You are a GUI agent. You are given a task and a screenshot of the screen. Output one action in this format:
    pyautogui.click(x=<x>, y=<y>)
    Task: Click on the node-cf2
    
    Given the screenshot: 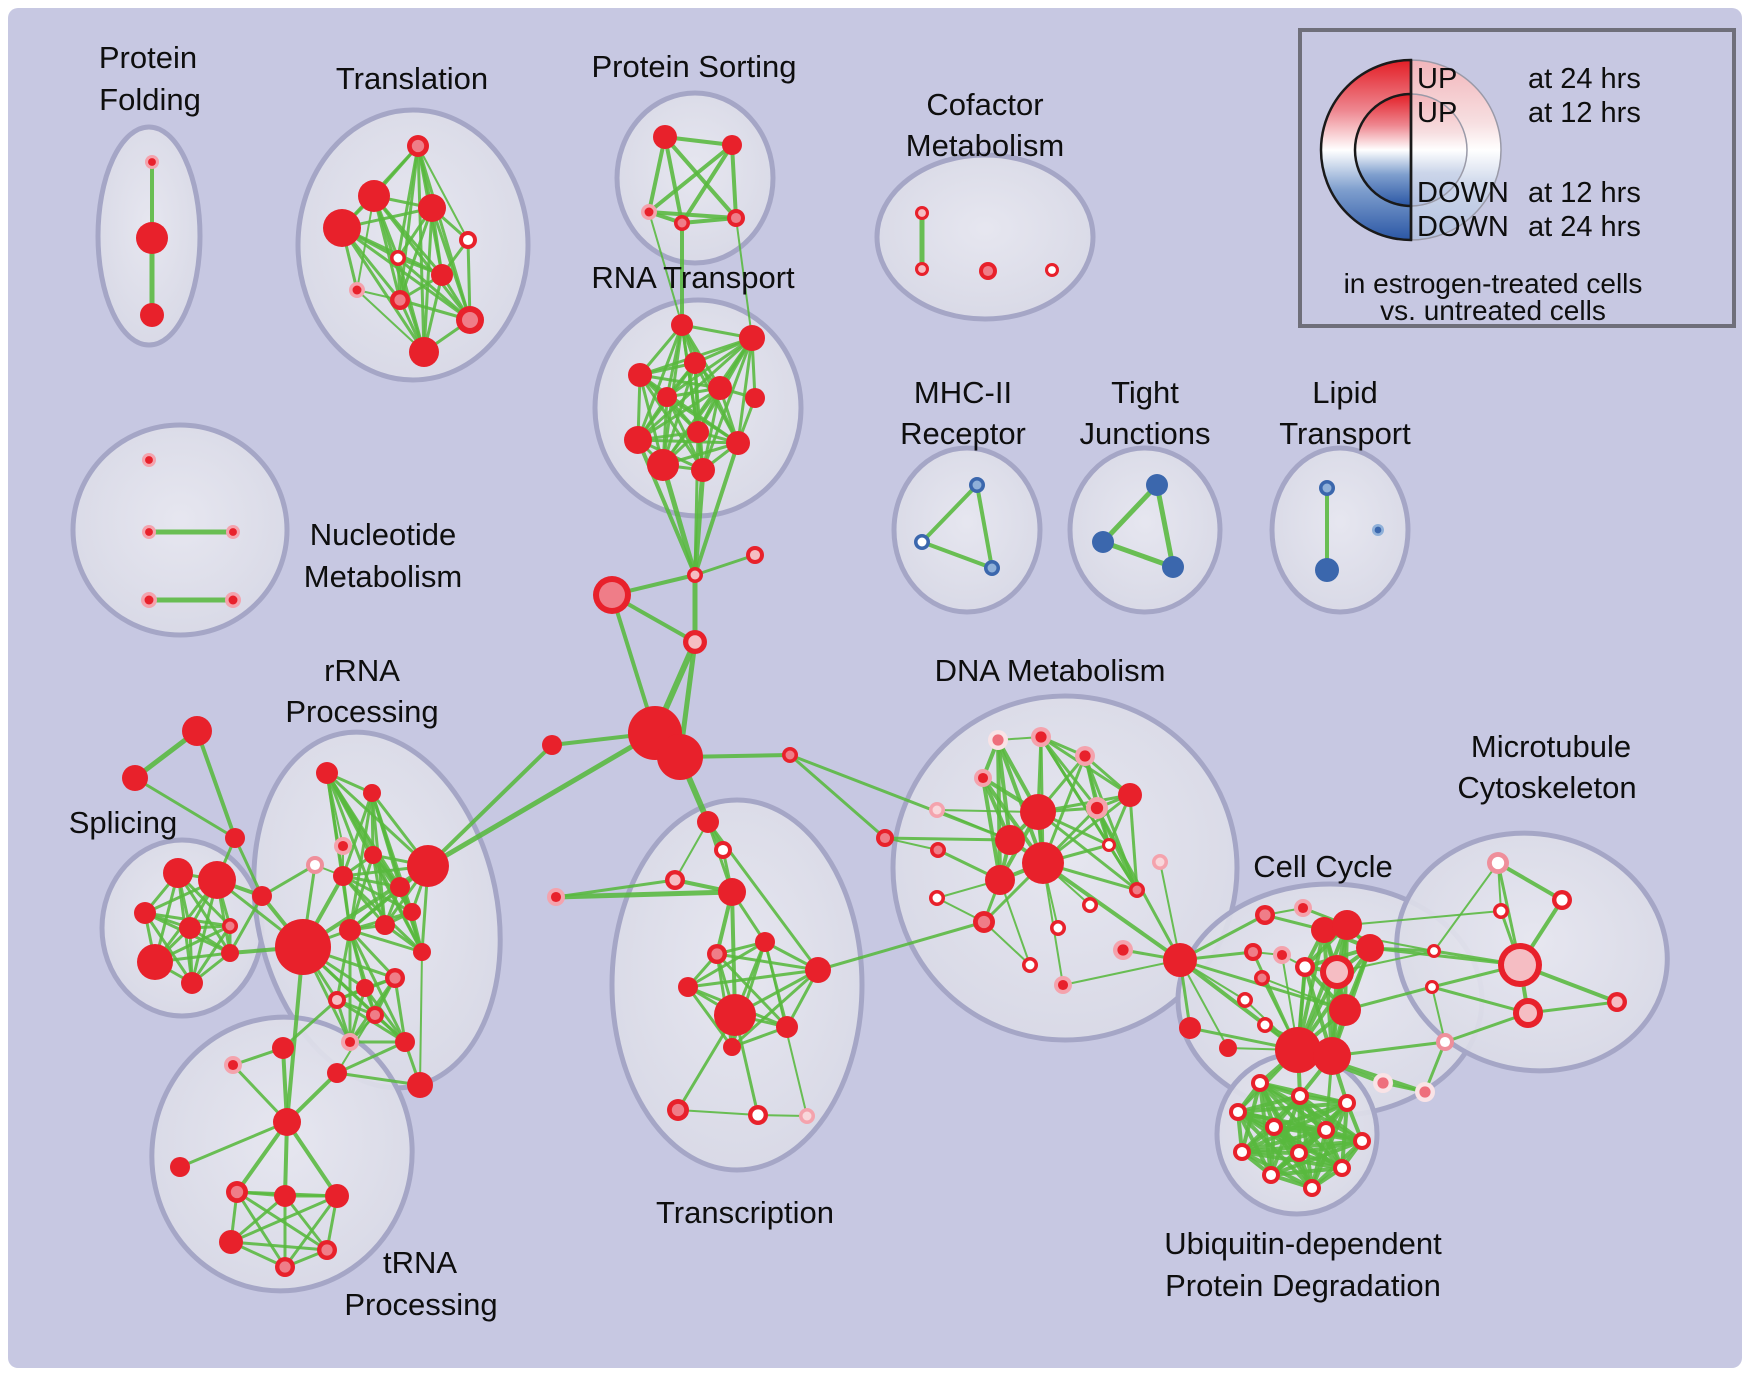 What is the action you would take?
    pyautogui.click(x=922, y=269)
    